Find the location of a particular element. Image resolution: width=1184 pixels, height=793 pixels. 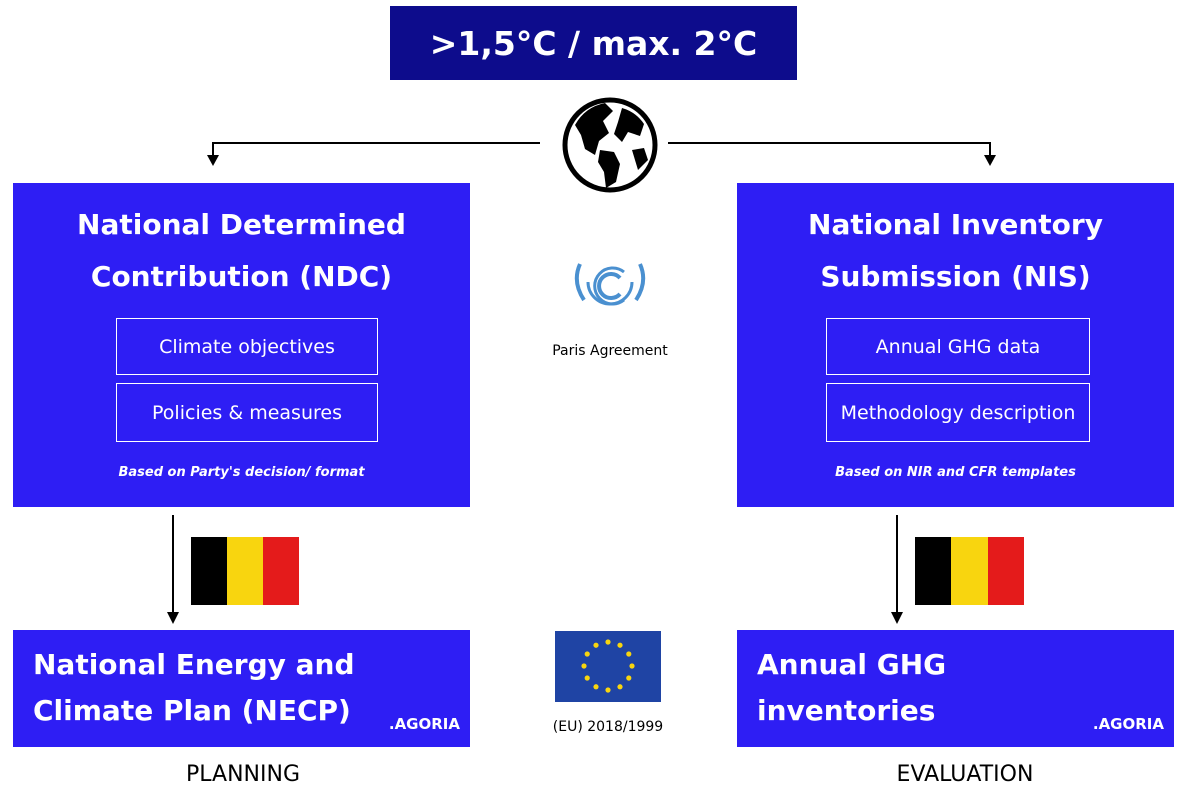

item-box: Annual GHG data is located at coordinates (958, 346).